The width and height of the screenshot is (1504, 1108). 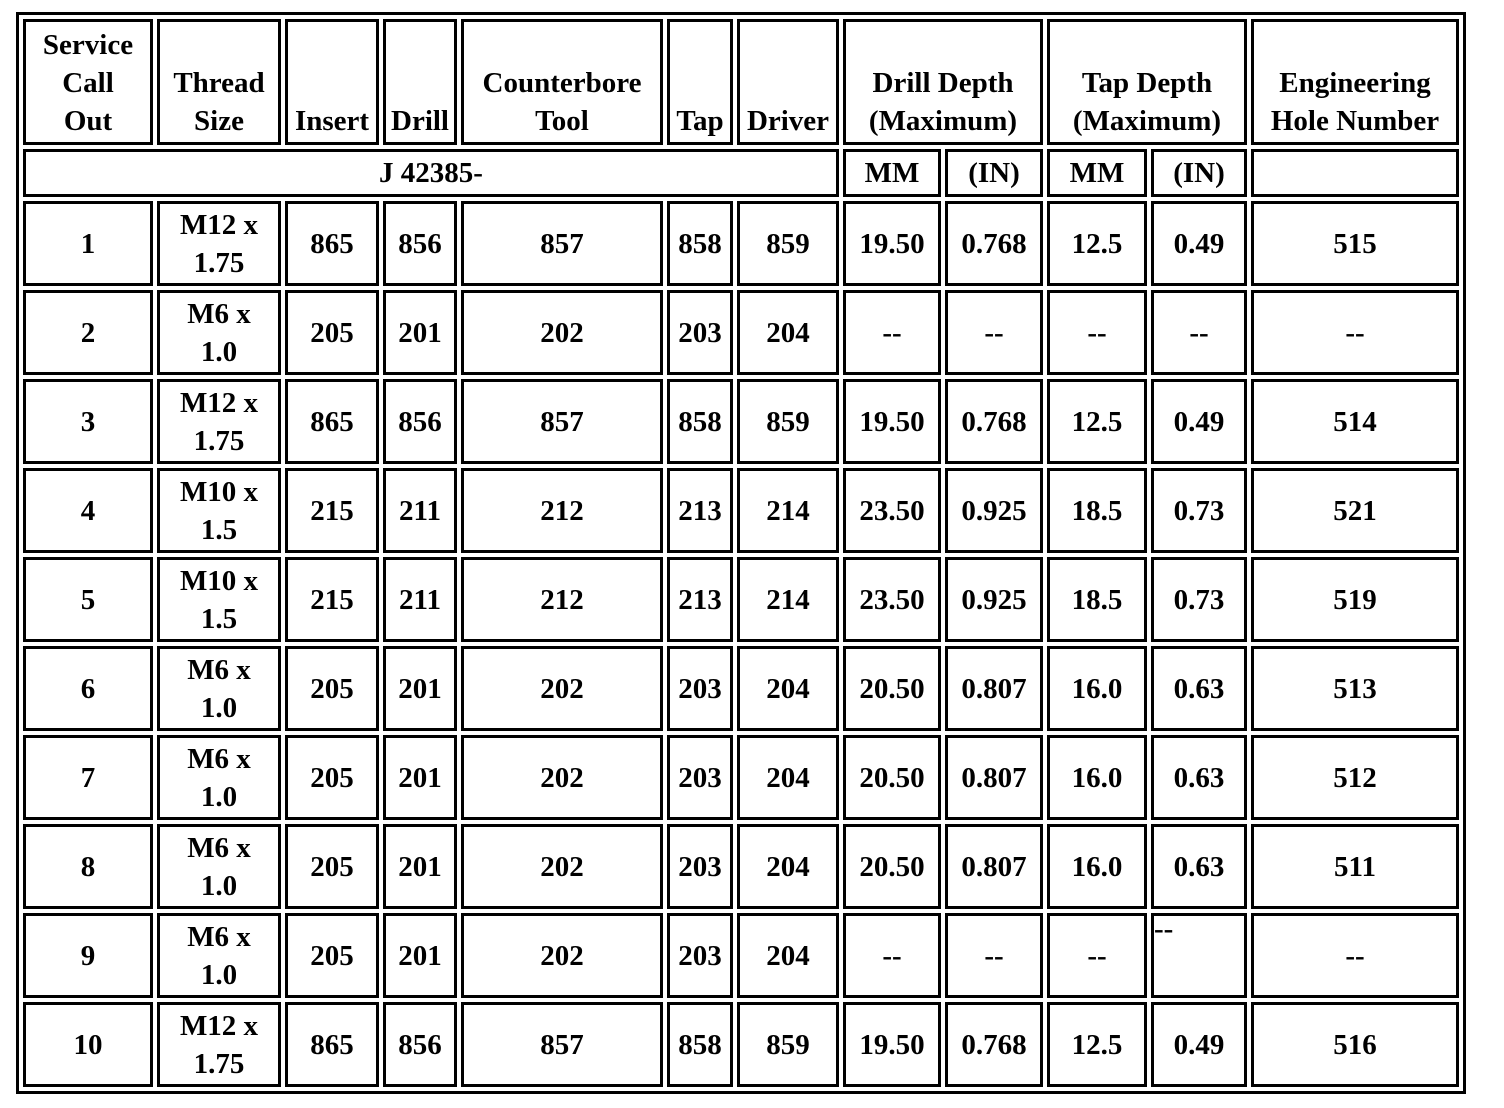 What do you see at coordinates (562, 510) in the screenshot?
I see `cell-counterbore-tool: 212` at bounding box center [562, 510].